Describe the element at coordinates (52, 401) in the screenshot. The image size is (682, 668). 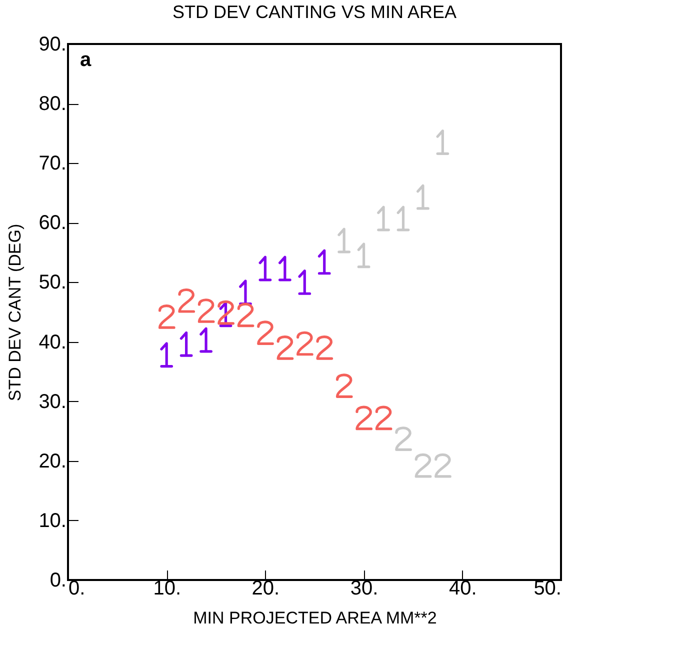
I see `y-tick-label: 30.` at that location.